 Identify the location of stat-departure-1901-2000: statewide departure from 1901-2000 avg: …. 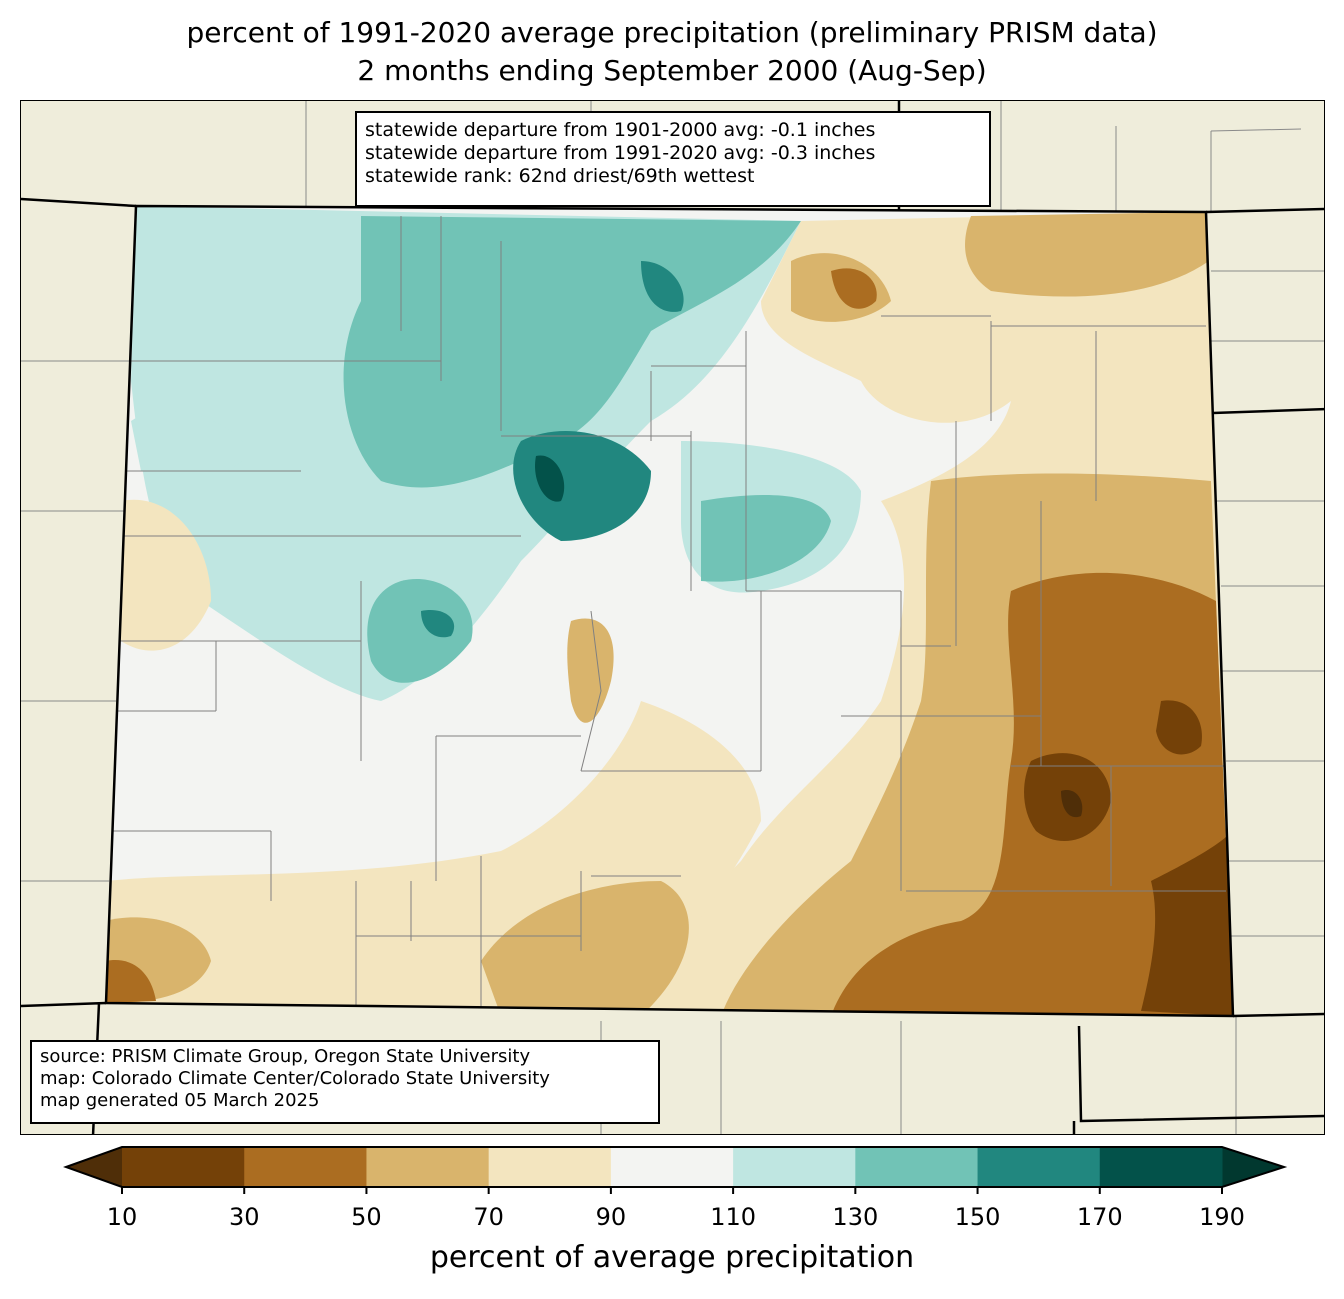
(620, 130).